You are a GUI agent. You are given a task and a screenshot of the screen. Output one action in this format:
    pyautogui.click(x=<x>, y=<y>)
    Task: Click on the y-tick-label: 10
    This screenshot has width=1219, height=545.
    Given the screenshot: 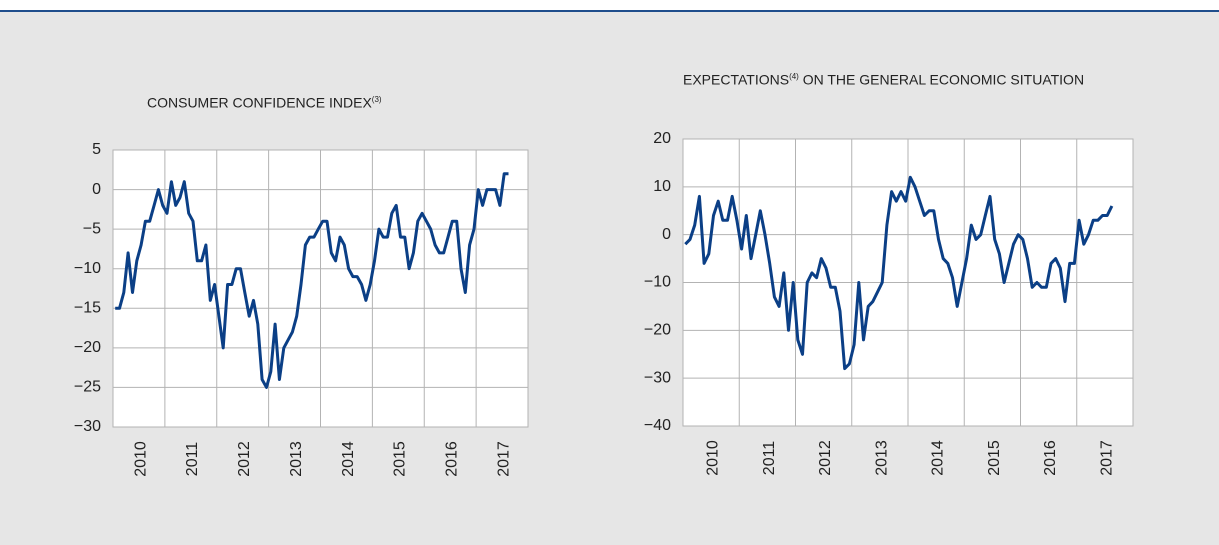 What is the action you would take?
    pyautogui.click(x=662, y=186)
    